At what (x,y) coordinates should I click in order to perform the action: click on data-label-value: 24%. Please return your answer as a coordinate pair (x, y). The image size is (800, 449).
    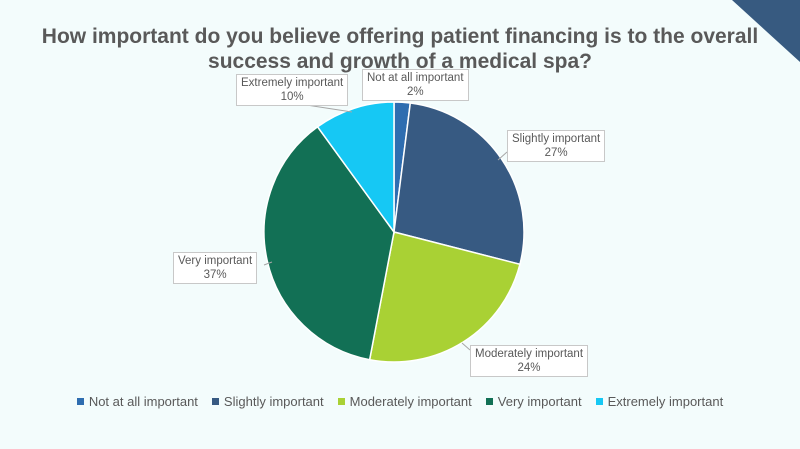
    Looking at the image, I should click on (529, 368).